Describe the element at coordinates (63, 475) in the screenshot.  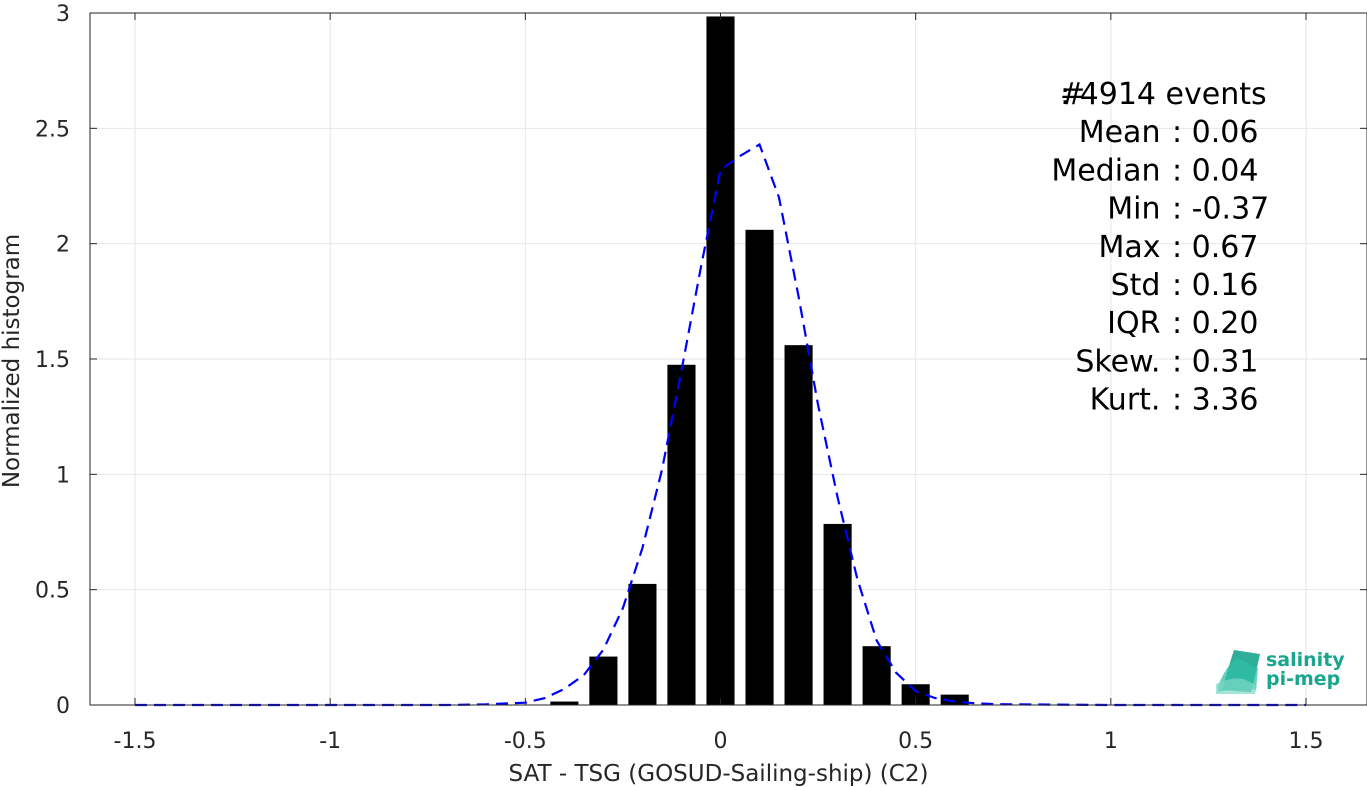
I see `y-tick-label: 1` at that location.